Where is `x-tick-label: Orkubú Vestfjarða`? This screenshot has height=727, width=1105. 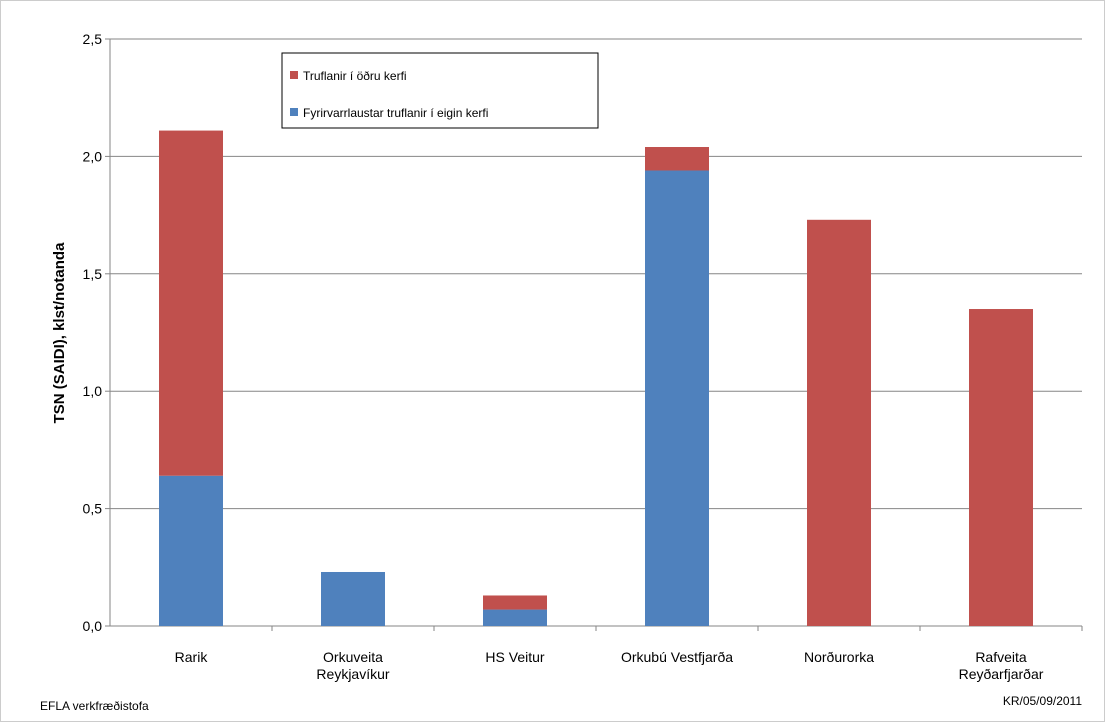
x-tick-label: Orkubú Vestfjarða is located at coordinates (677, 657).